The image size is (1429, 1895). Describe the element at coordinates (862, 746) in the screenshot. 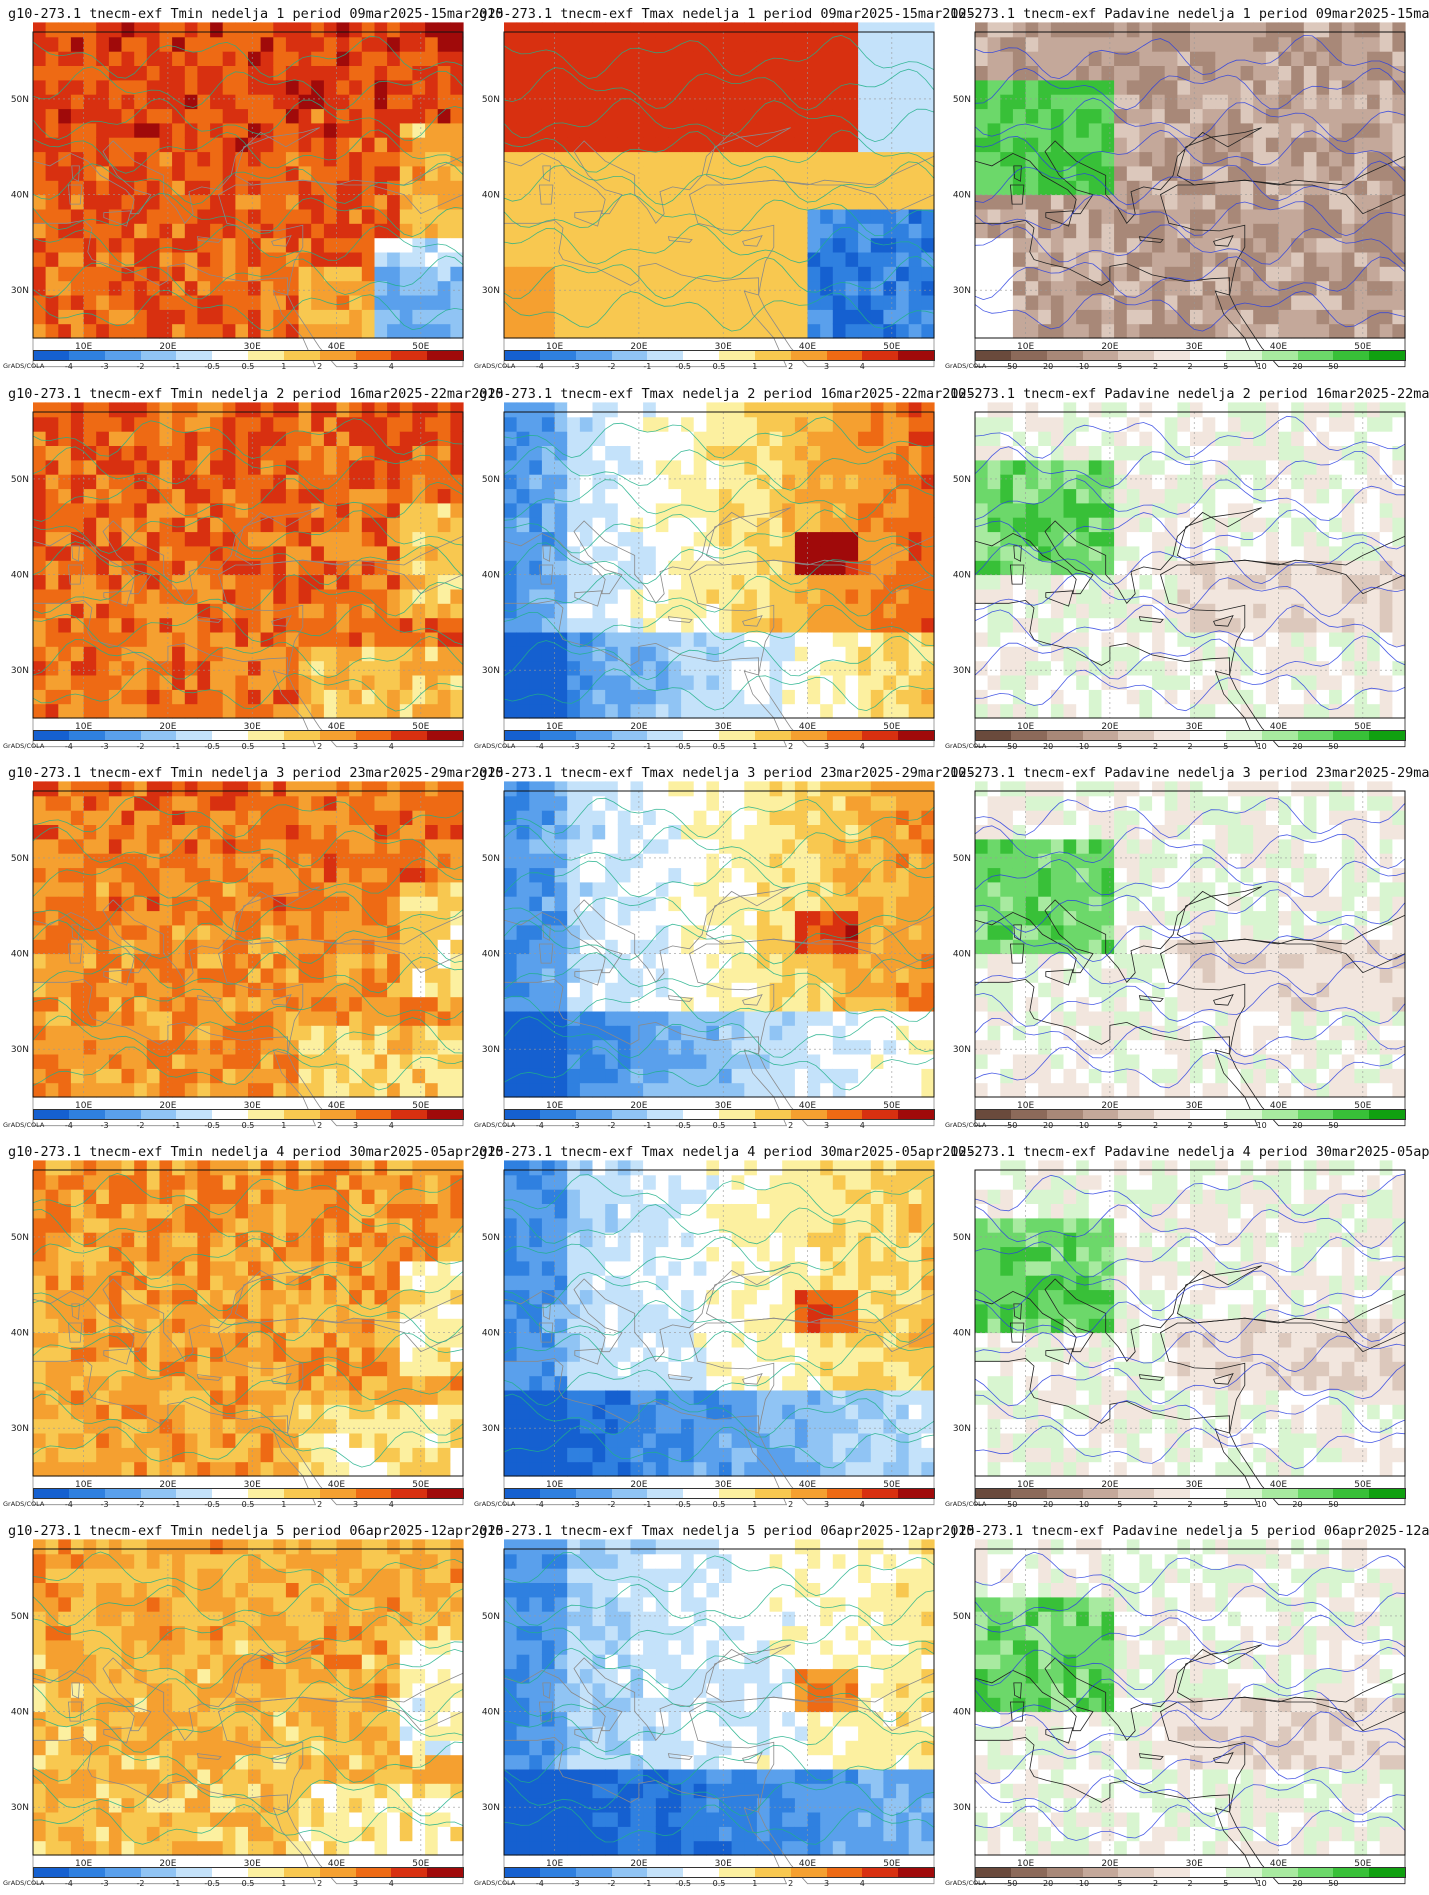

I see `legend-tick-label: 4` at that location.